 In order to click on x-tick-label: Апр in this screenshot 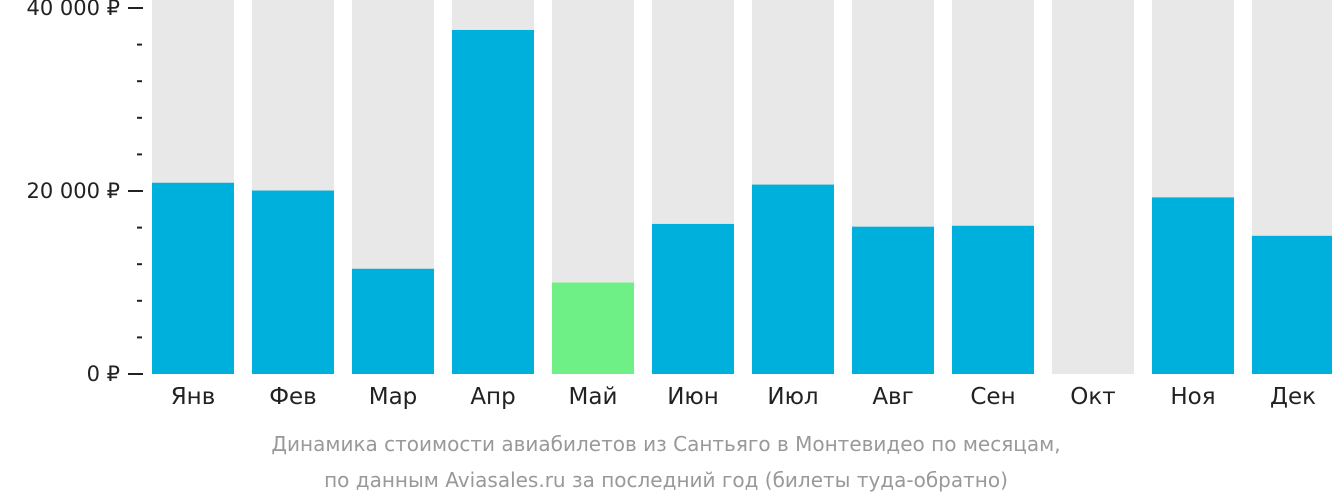, I will do `click(492, 397)`.